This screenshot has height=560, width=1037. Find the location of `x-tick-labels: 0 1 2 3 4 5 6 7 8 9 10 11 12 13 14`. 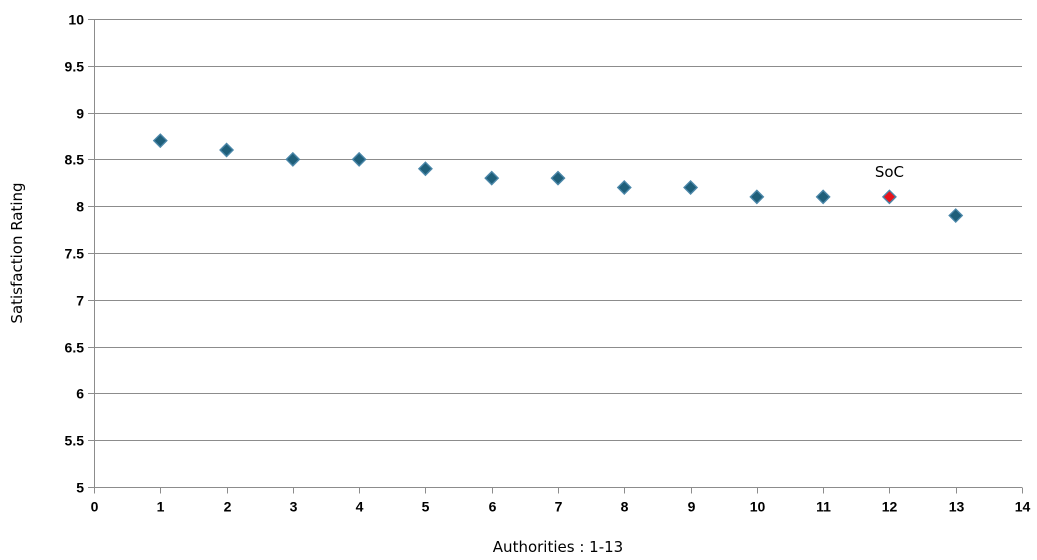

x-tick-labels: 0 1 2 3 4 5 6 7 8 9 10 11 12 13 14 is located at coordinates (561, 507).